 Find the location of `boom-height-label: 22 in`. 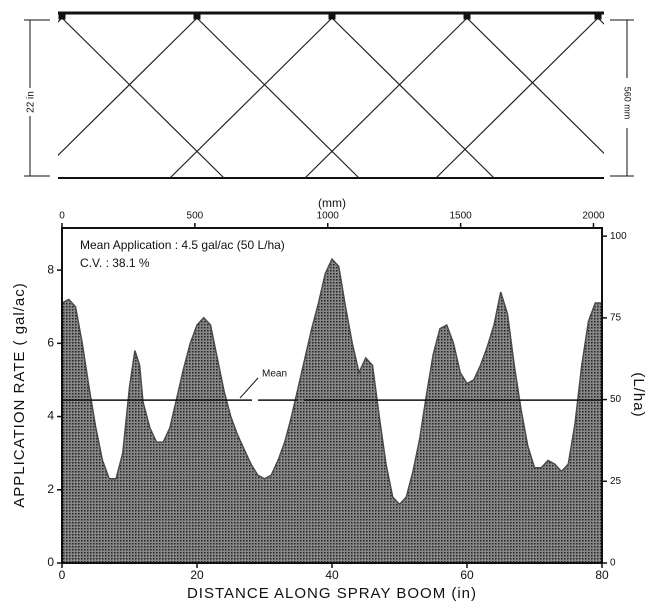

boom-height-label: 22 in is located at coordinates (31, 102).